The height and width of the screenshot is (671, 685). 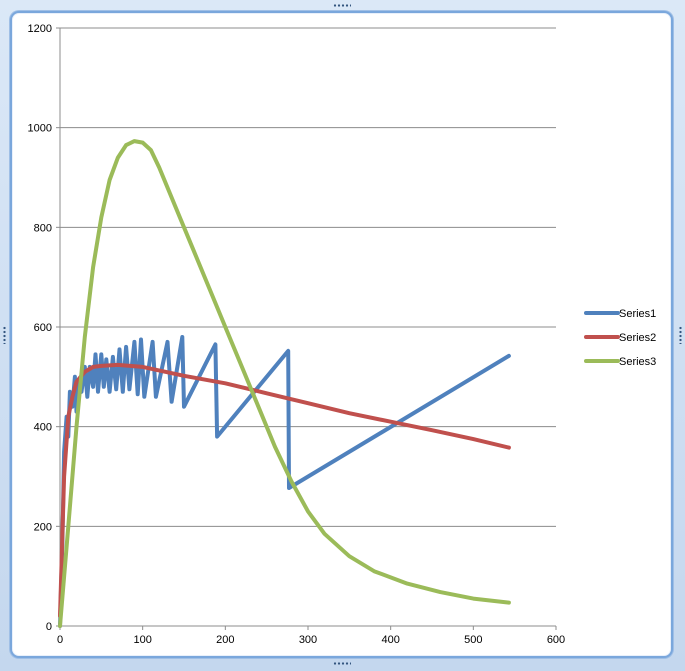 I want to click on y-tick-label-600: 600, so click(x=43, y=328).